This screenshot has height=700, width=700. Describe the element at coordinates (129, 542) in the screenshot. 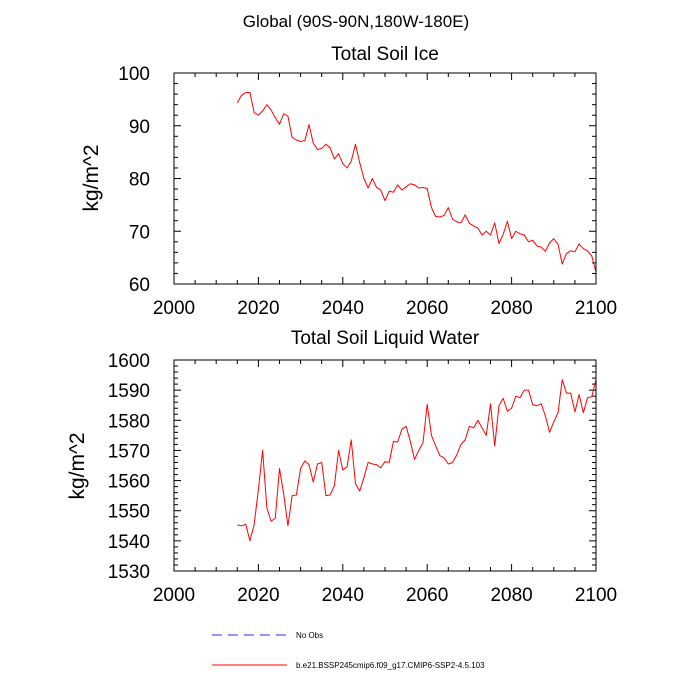

I see `y-tick-label: 1540` at that location.